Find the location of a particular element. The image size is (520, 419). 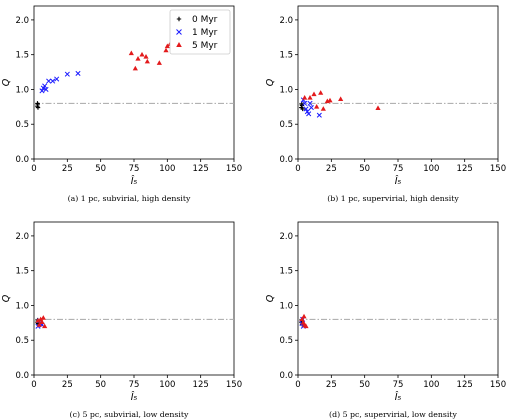

legend-marker-5myr is located at coordinates (179, 44).